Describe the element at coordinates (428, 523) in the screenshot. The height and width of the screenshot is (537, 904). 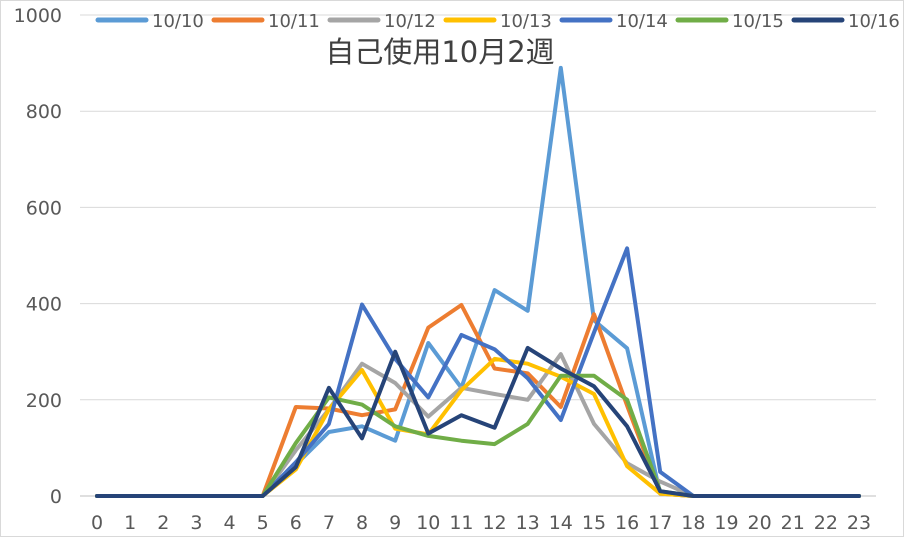
I see `x-tick-label-10: 10` at that location.